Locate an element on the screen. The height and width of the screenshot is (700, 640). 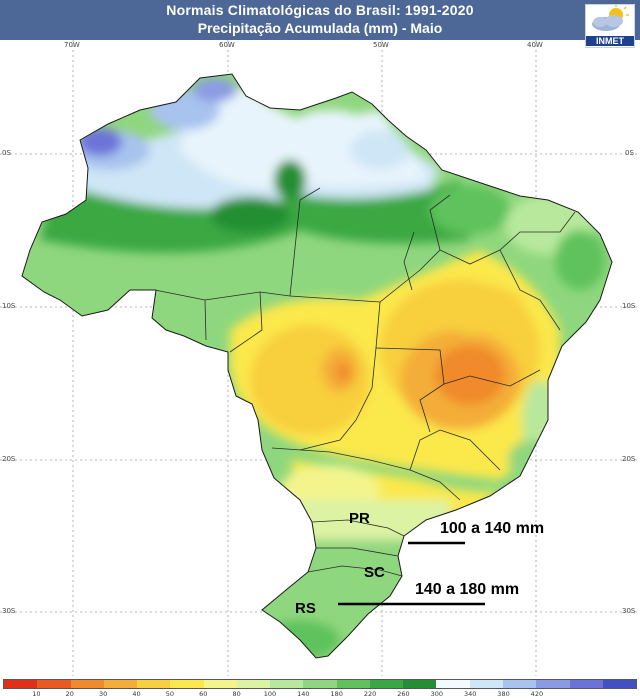
lat-label-right: 30S is located at coordinates (629, 611).